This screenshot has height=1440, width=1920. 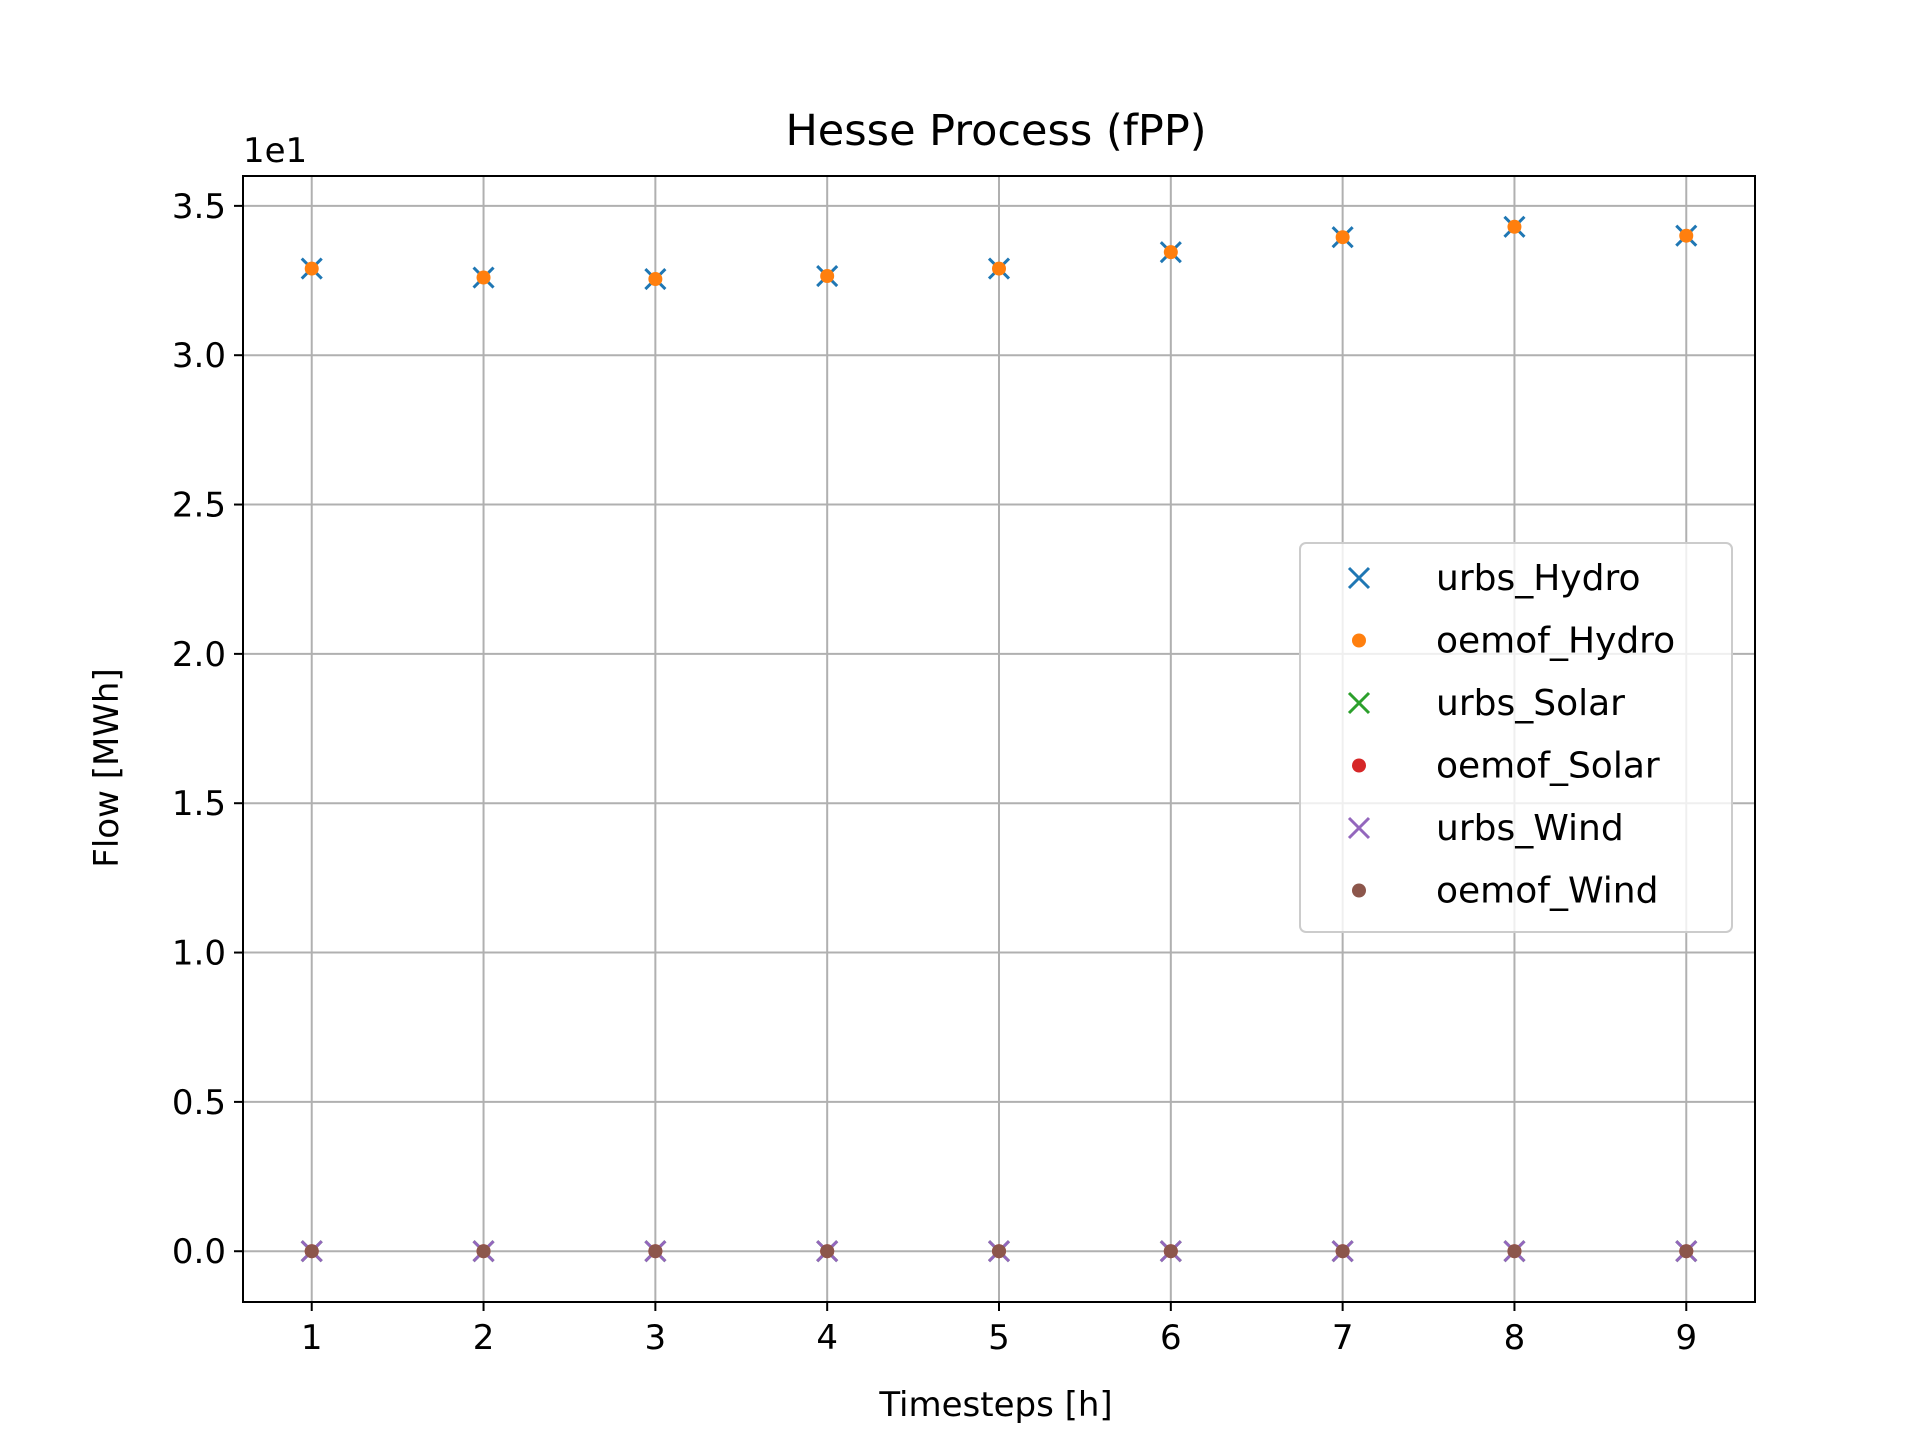 I want to click on y-tick-label: 2.5, so click(x=199, y=506).